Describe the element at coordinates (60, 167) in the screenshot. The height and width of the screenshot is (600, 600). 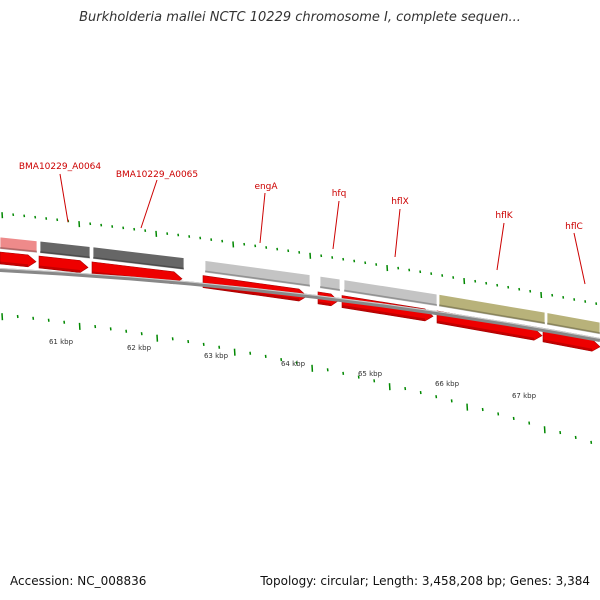
I see `gene-label-bma10229-a0064: BMA10229_A0064` at that location.